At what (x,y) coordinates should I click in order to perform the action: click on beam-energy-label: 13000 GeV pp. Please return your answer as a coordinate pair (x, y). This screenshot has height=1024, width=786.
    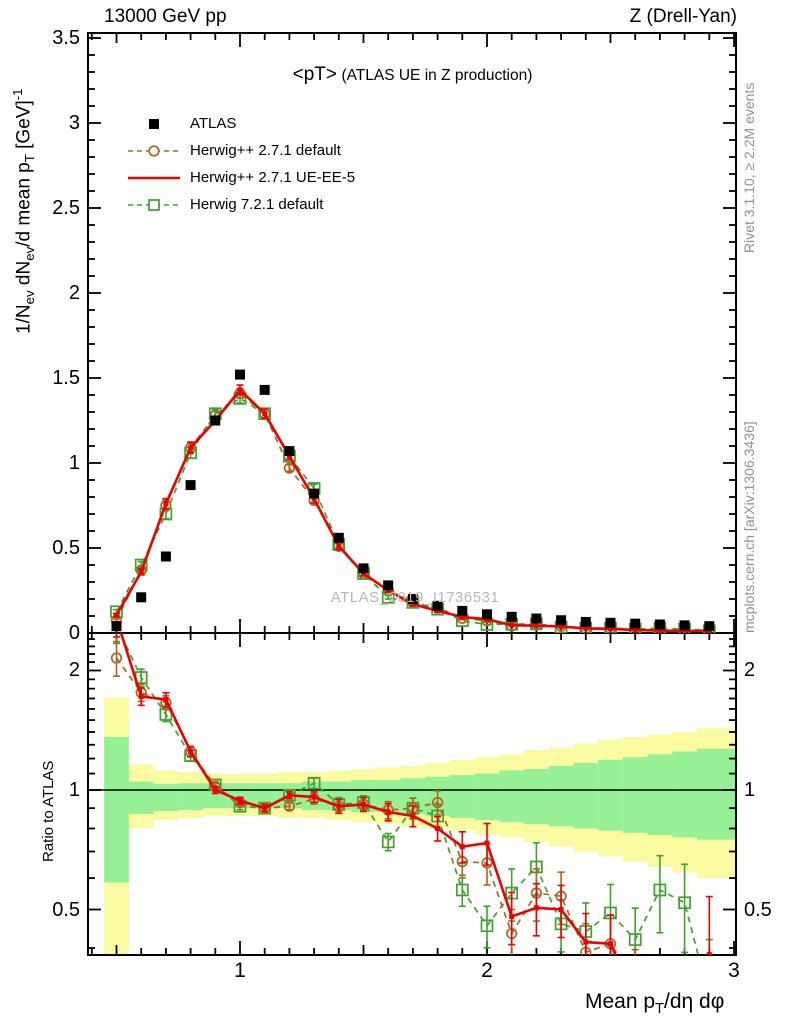
    Looking at the image, I should click on (165, 16).